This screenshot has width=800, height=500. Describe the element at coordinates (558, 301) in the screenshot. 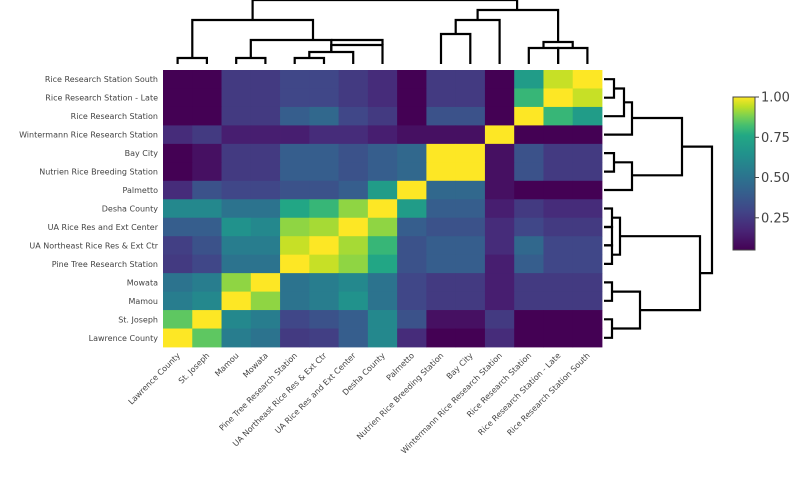

I see `cell-mamou-x-rice-research-station-late` at that location.